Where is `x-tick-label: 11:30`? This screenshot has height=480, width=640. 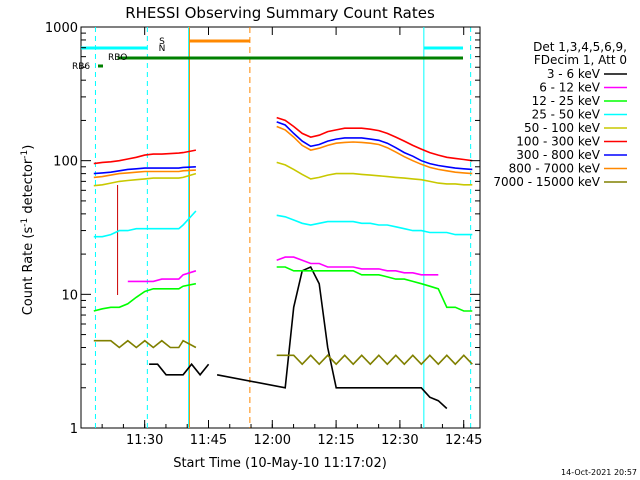 x-tick-label: 11:30 is located at coordinates (144, 440).